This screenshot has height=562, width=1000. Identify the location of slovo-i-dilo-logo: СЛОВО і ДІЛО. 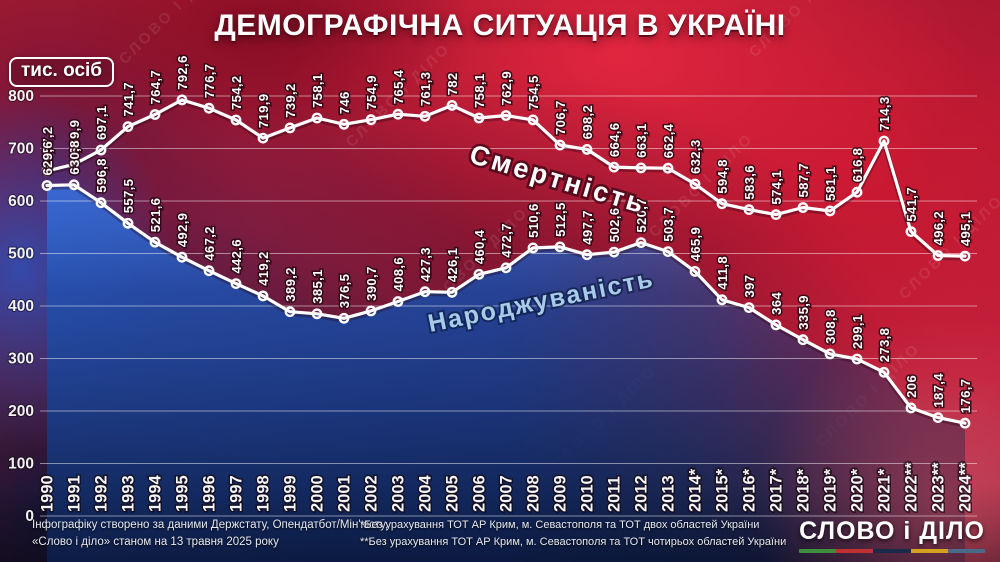
(892, 535).